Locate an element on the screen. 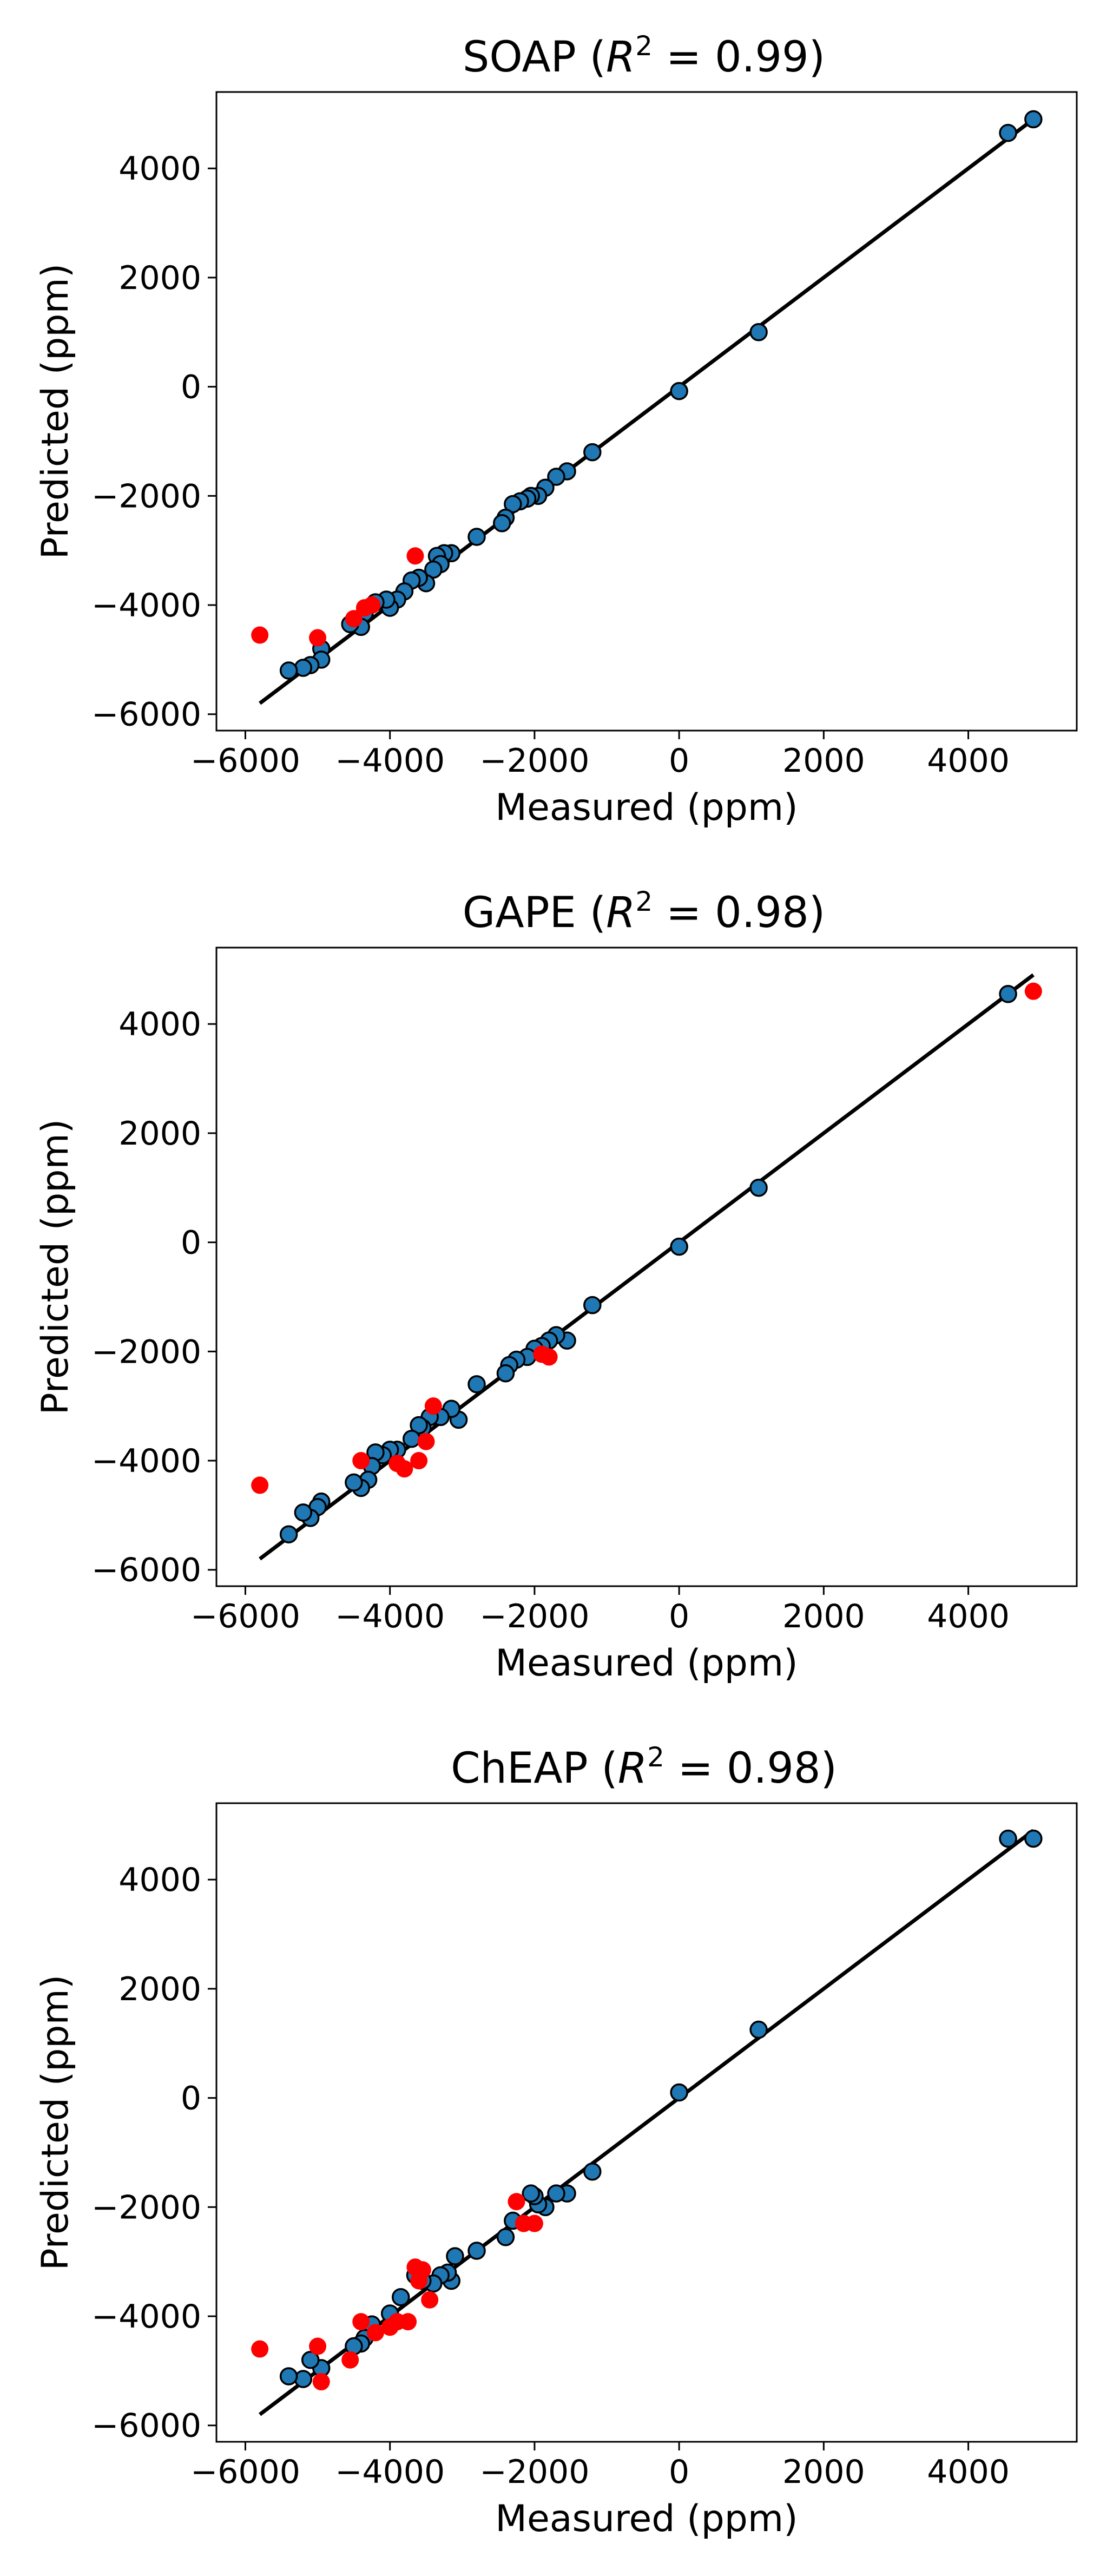 The width and height of the screenshot is (1113, 2576). chart-title-gape: GAPE (R2 = 0.98) is located at coordinates (644, 911).